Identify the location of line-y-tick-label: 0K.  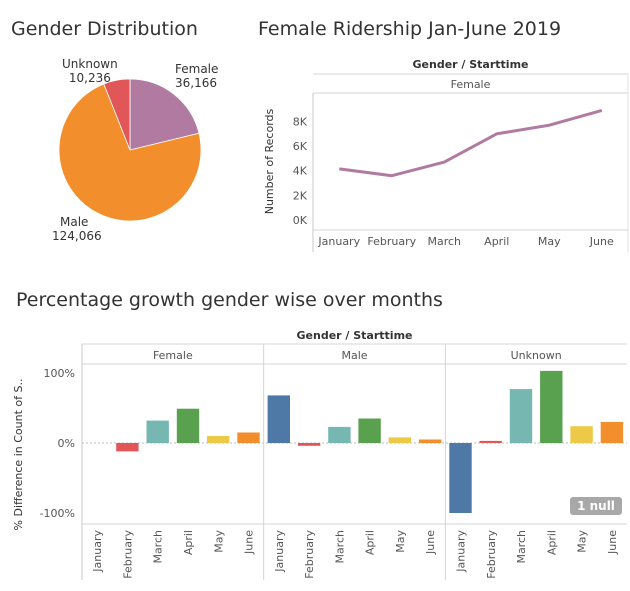
(300, 220).